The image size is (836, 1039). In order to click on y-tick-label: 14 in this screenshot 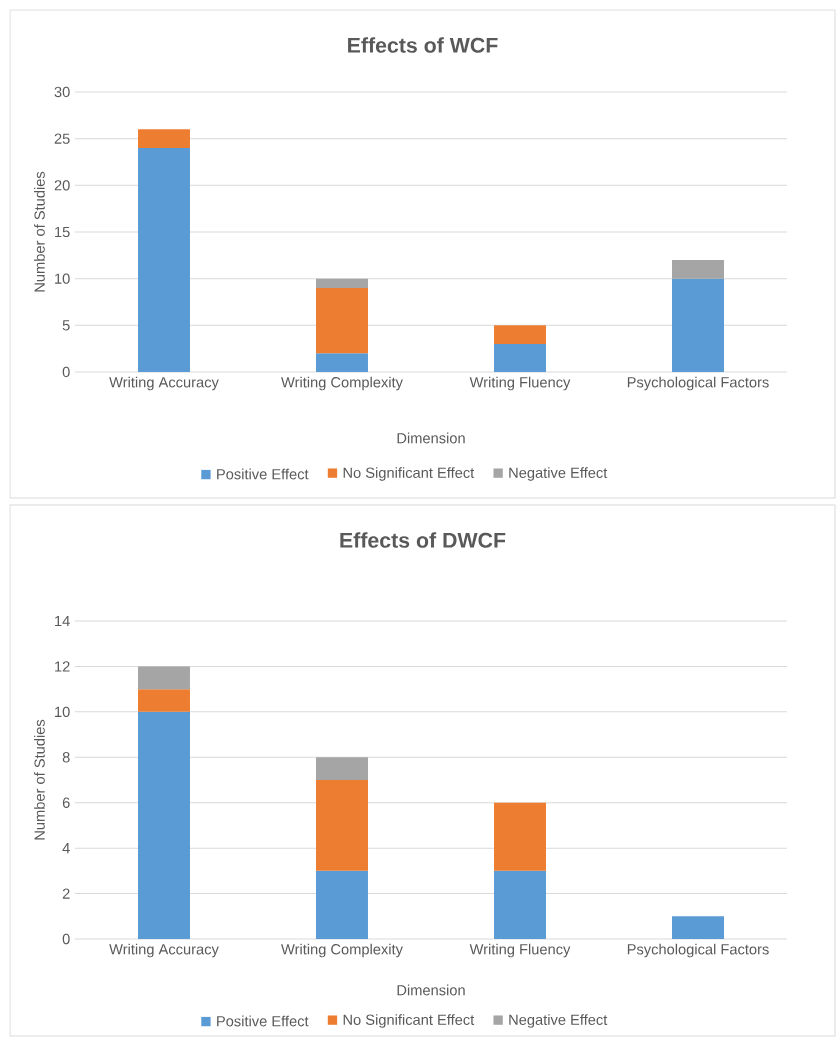, I will do `click(62, 621)`.